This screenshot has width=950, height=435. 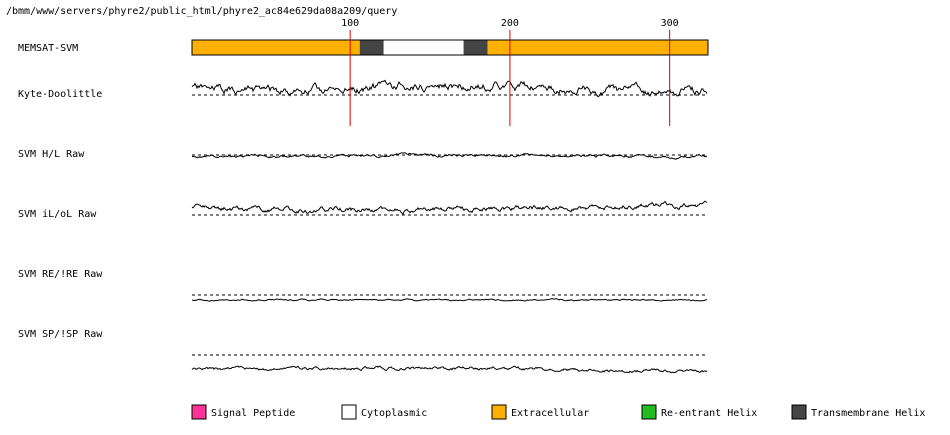 What do you see at coordinates (60, 334) in the screenshot?
I see `track-label-sp: SVM SP/!SP Raw` at bounding box center [60, 334].